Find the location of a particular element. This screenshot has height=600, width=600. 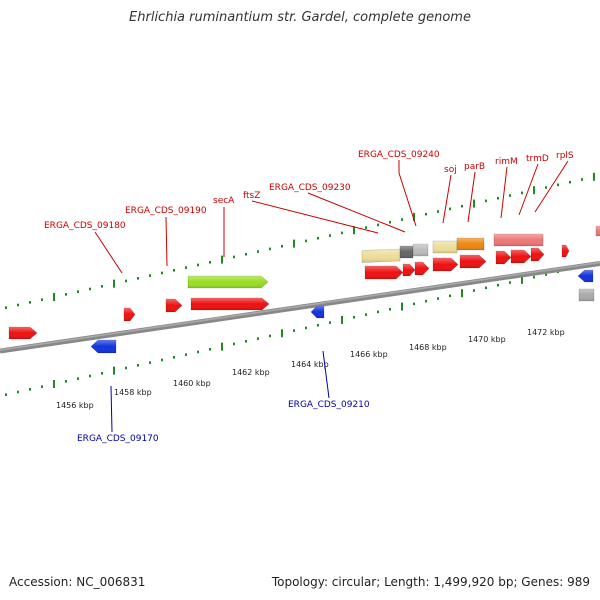

gene-label-forward: ERGA_CDS_09190 is located at coordinates (166, 211).